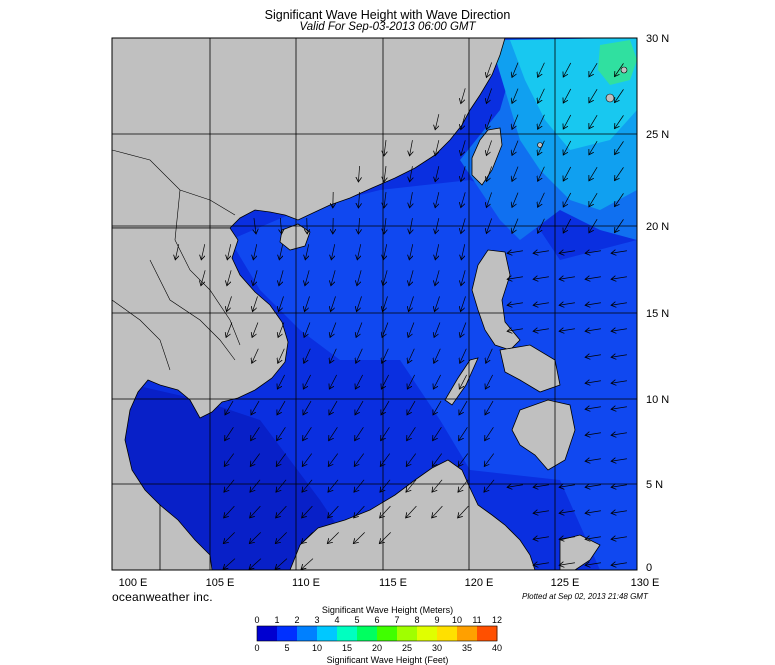 This screenshot has width=775, height=665. Describe the element at coordinates (610, 98) in the screenshot. I see `land-okinawa` at that location.